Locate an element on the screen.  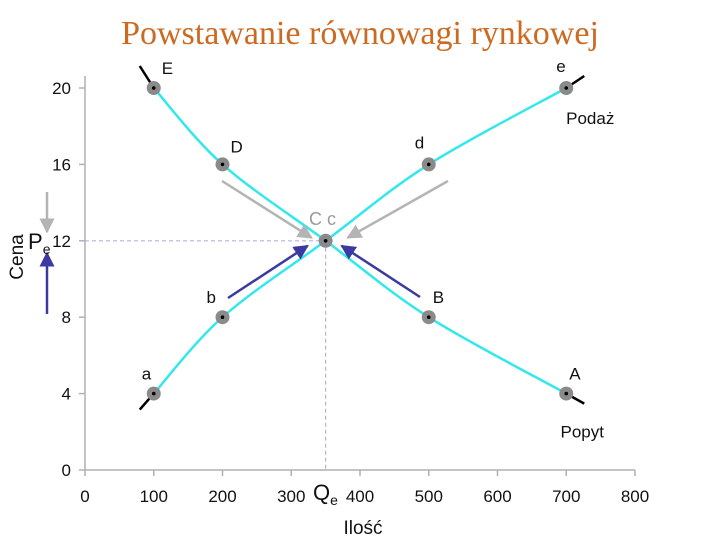
equilibrium-guides is located at coordinates (205, 355).